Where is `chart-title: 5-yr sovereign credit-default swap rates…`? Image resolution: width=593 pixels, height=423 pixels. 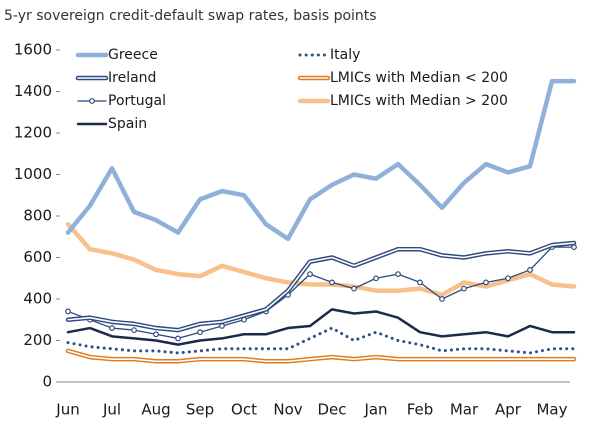
chart-title: 5-yr sovereign credit-default swap rates… is located at coordinates (190, 16).